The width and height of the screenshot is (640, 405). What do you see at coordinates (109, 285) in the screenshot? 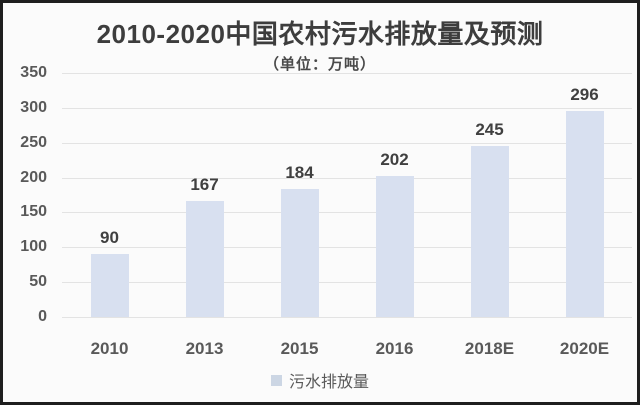
I see `bar-2010` at bounding box center [109, 285].